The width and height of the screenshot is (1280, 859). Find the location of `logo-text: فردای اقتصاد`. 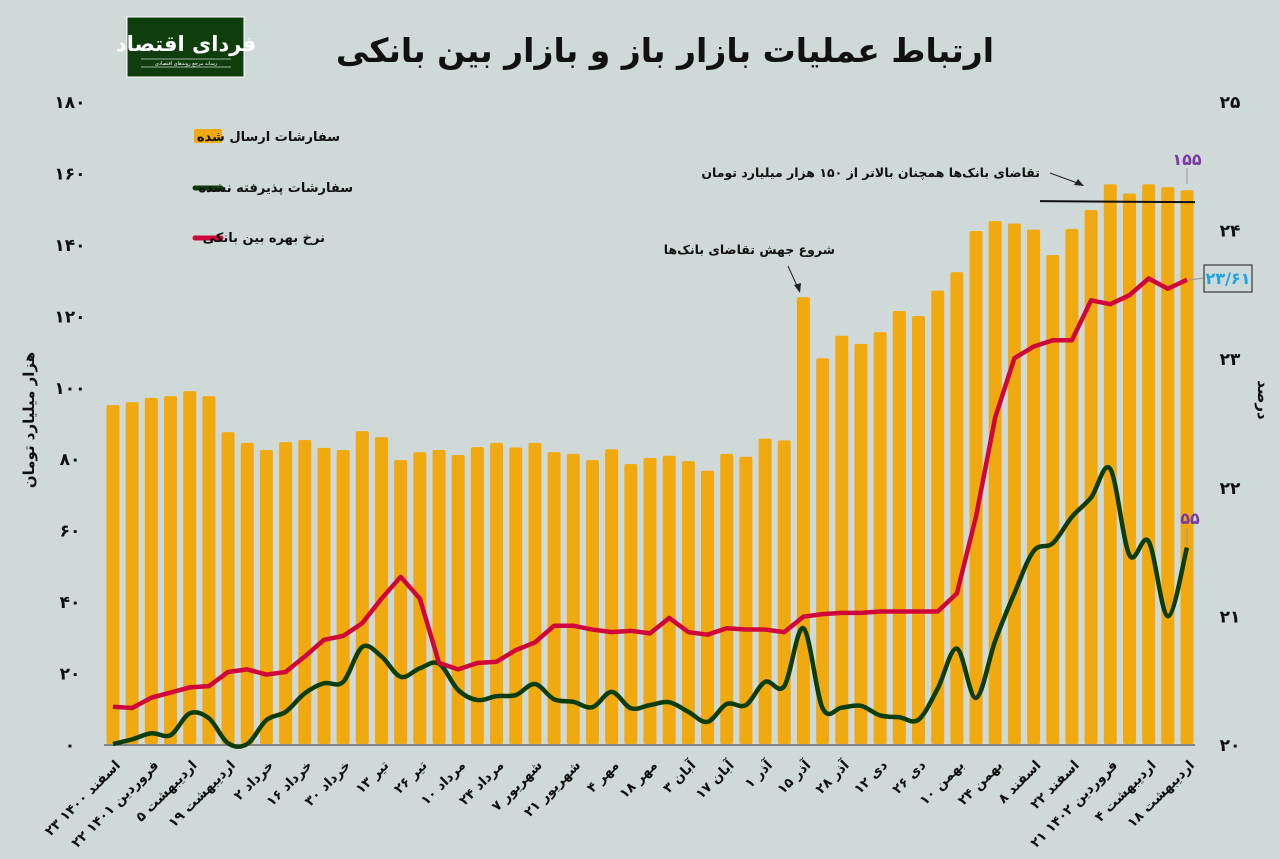

logo-text: فردای اقتصاد is located at coordinates (186, 44).